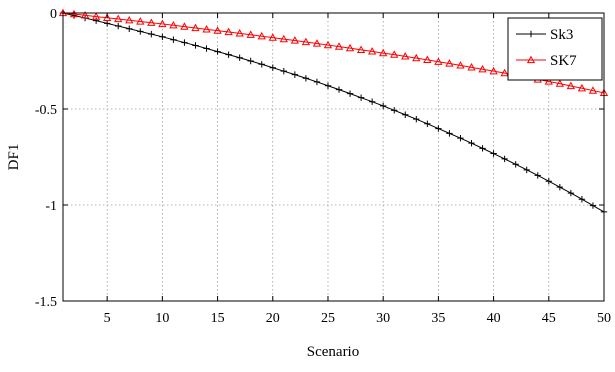  What do you see at coordinates (383, 318) in the screenshot?
I see `x-tick-label: 30` at bounding box center [383, 318].